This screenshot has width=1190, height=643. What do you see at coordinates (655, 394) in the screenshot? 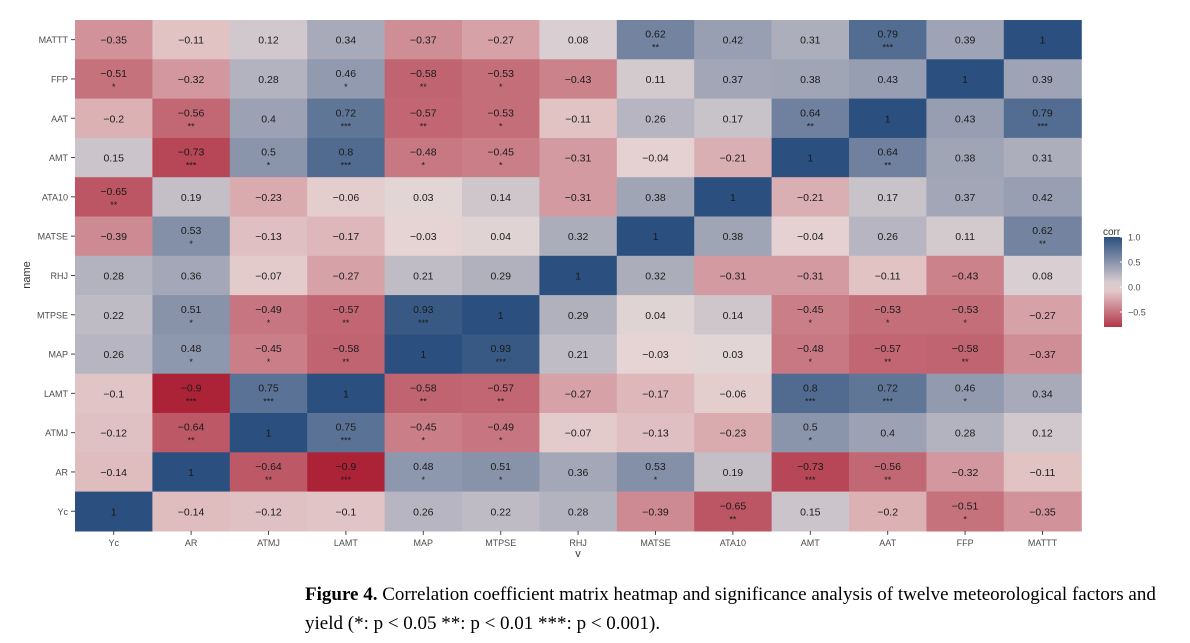
I see `cell-value-label: −0.17` at bounding box center [655, 394].